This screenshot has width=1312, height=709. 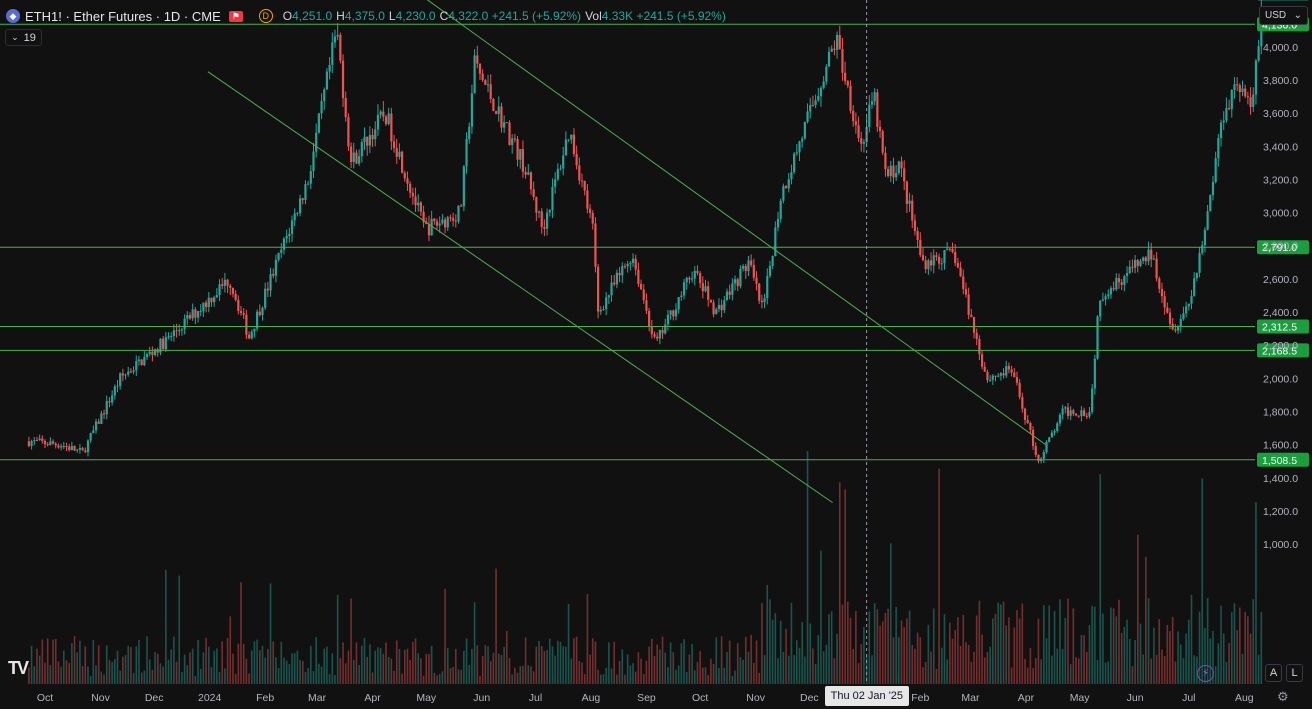 I want to click on tradingview-logo-icon: TV, so click(x=18, y=668).